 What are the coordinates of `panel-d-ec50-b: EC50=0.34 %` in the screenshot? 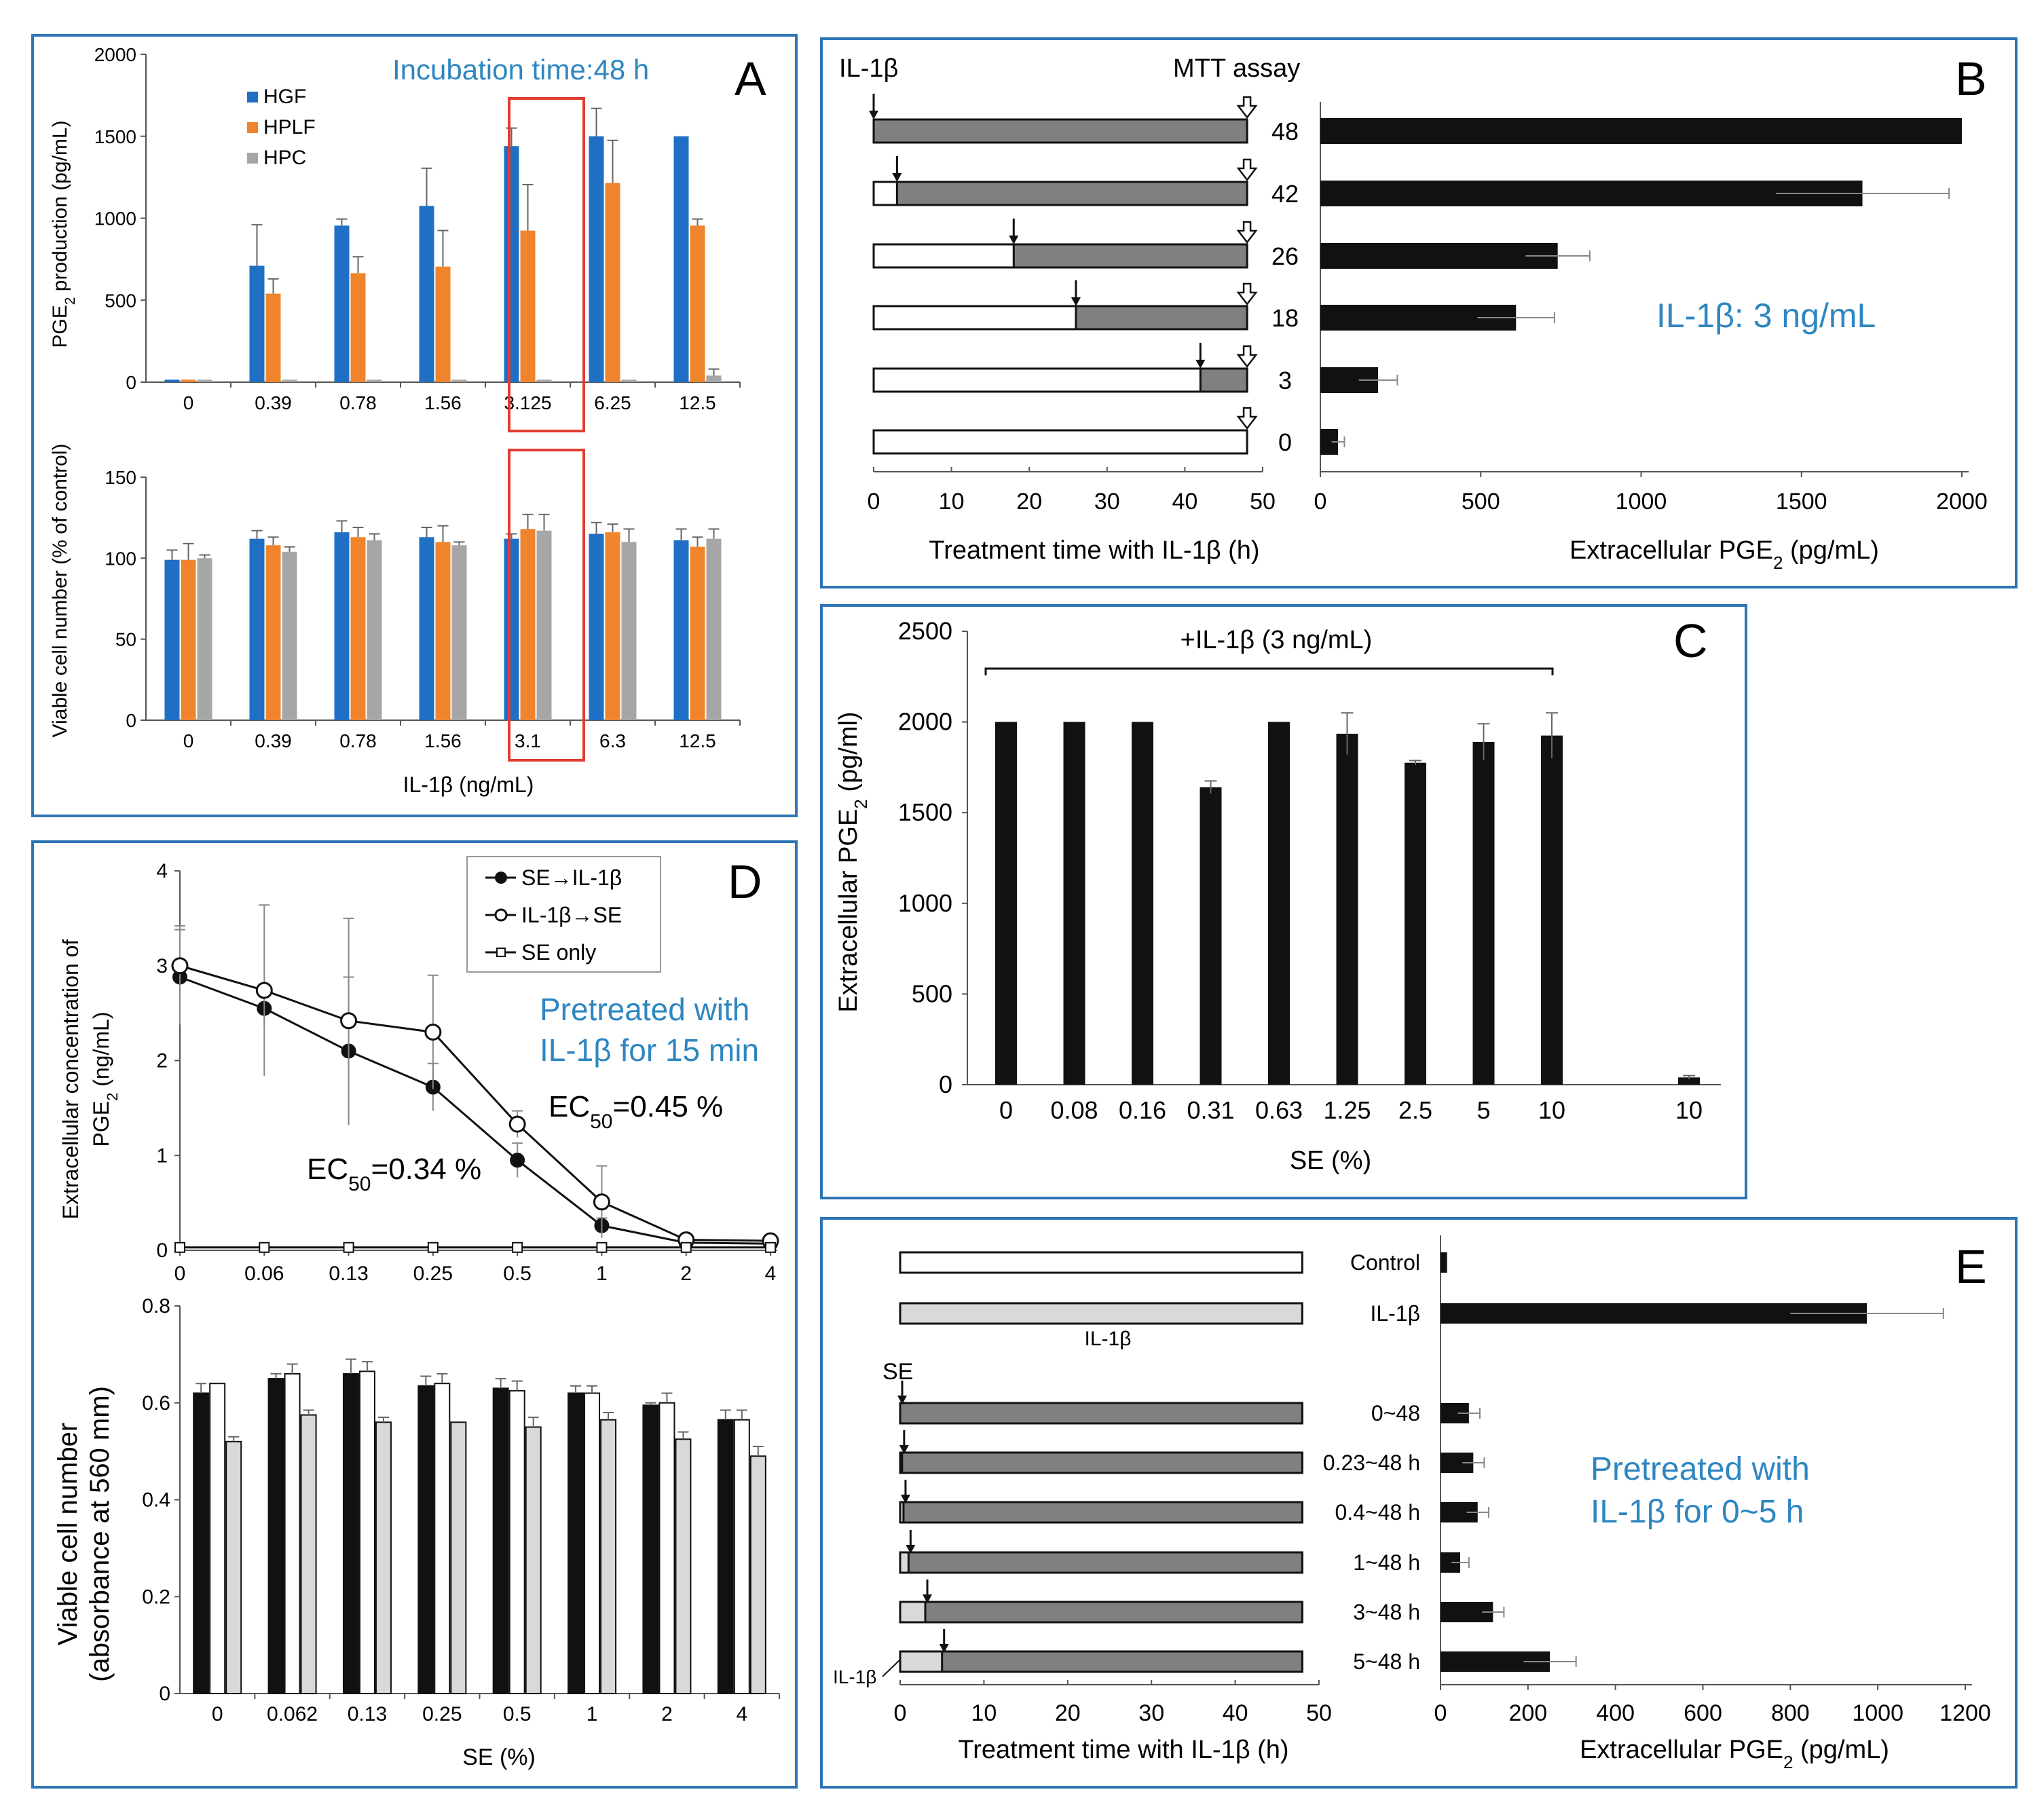 It's located at (394, 1174).